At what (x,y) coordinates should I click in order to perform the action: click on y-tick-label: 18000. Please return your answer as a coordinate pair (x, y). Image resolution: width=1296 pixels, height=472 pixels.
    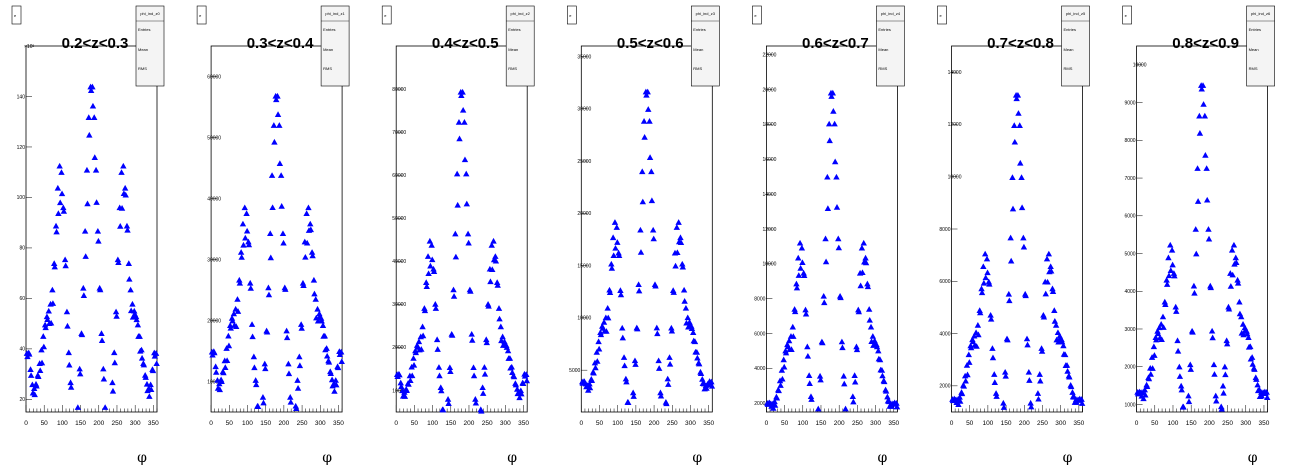
    Looking at the image, I should click on (769, 125).